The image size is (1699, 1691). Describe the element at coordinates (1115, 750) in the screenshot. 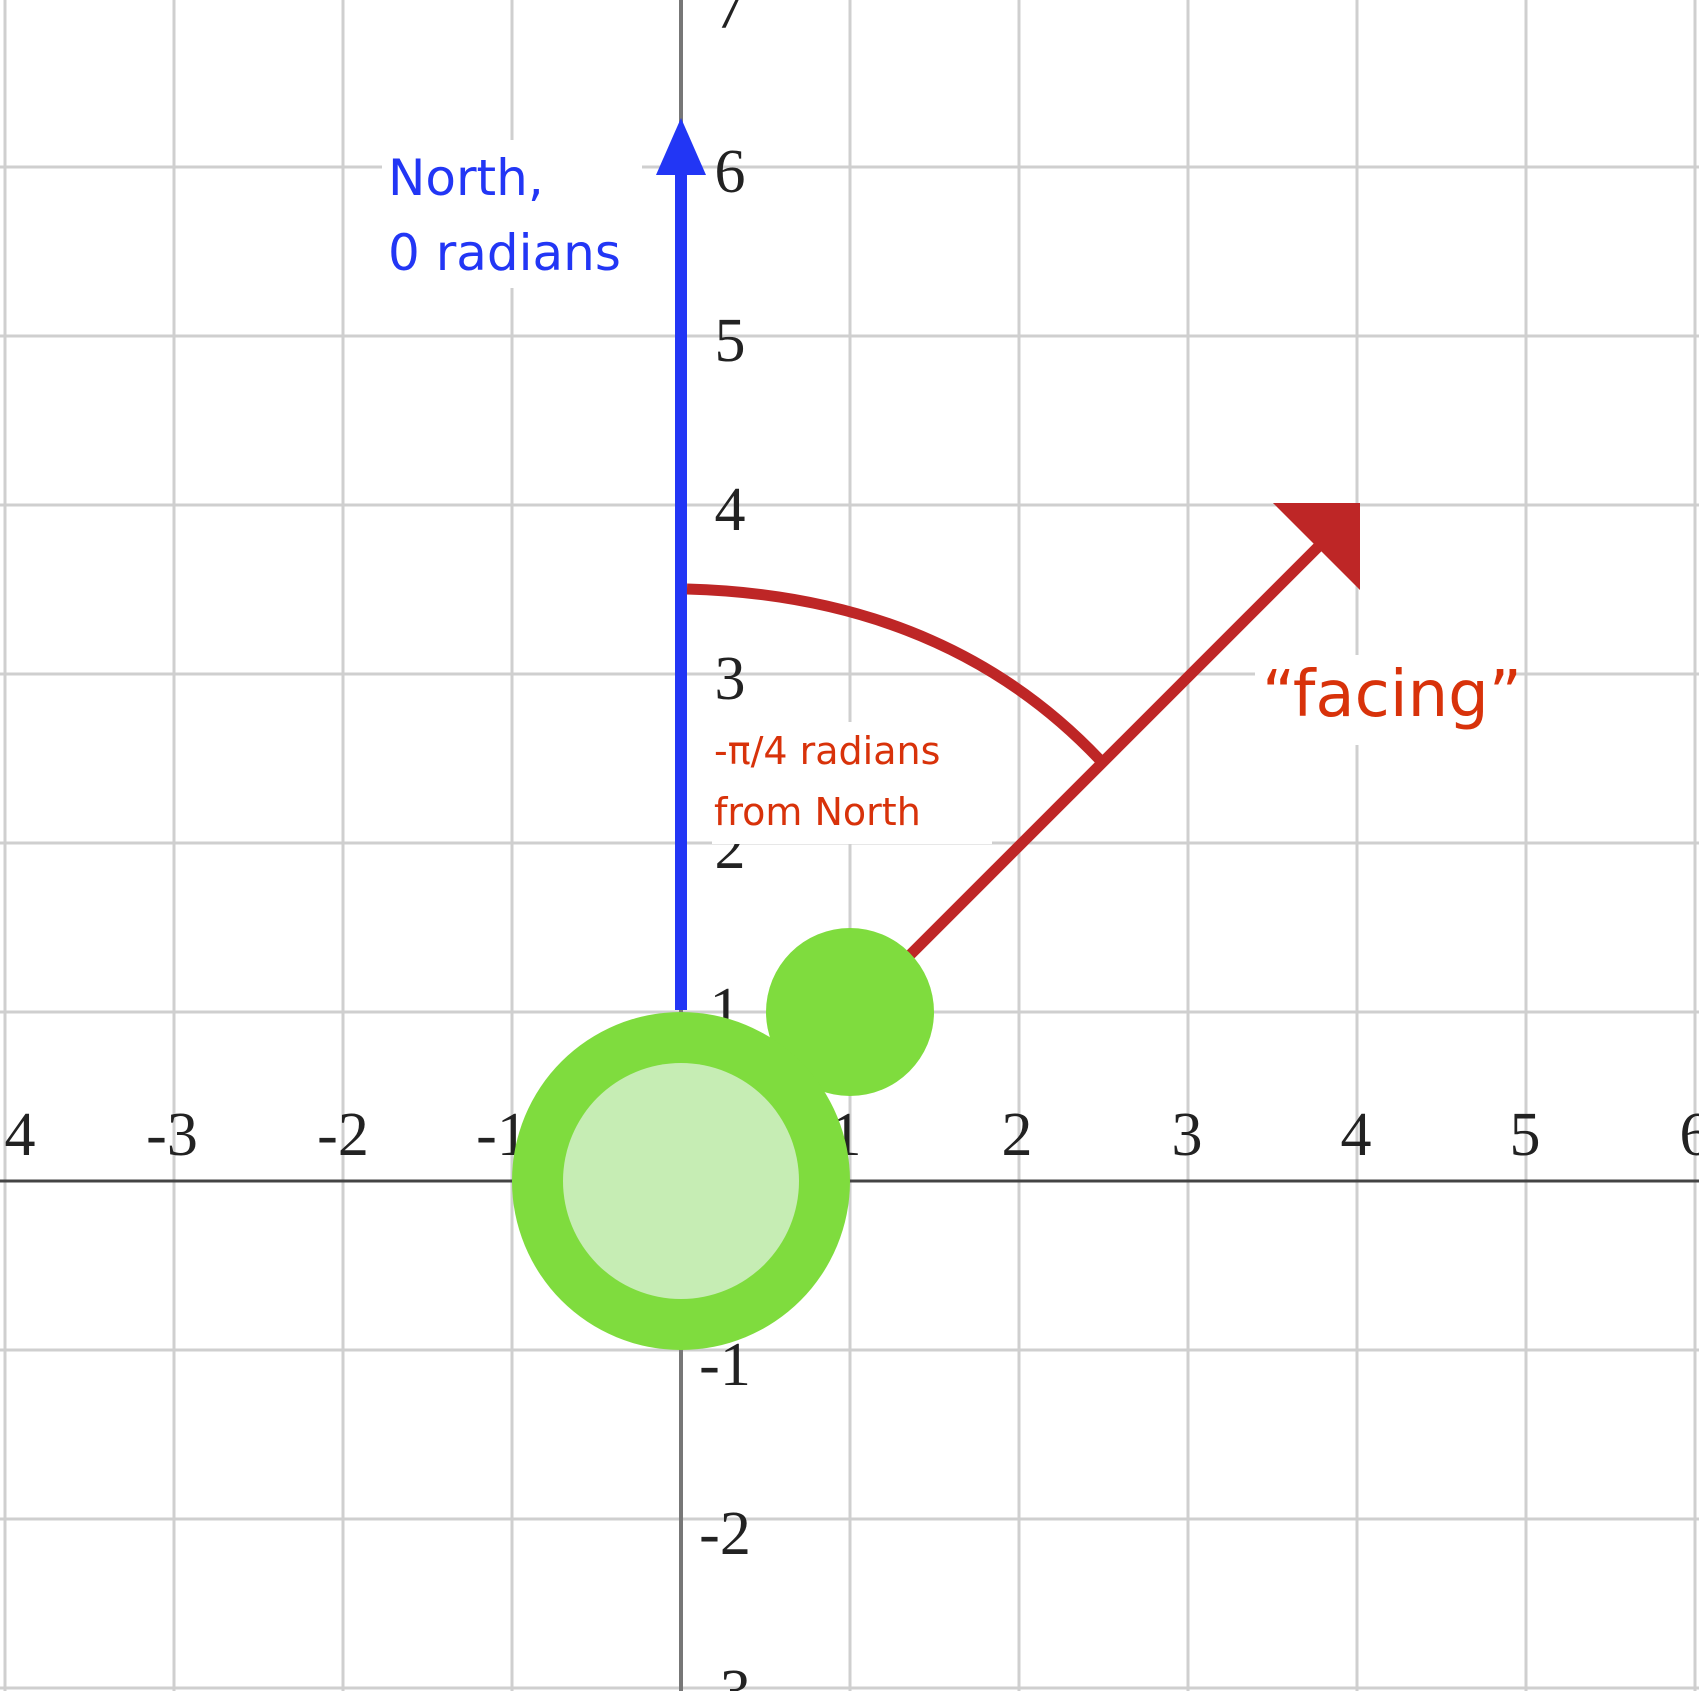

I see `facing-arrow-shaft` at that location.